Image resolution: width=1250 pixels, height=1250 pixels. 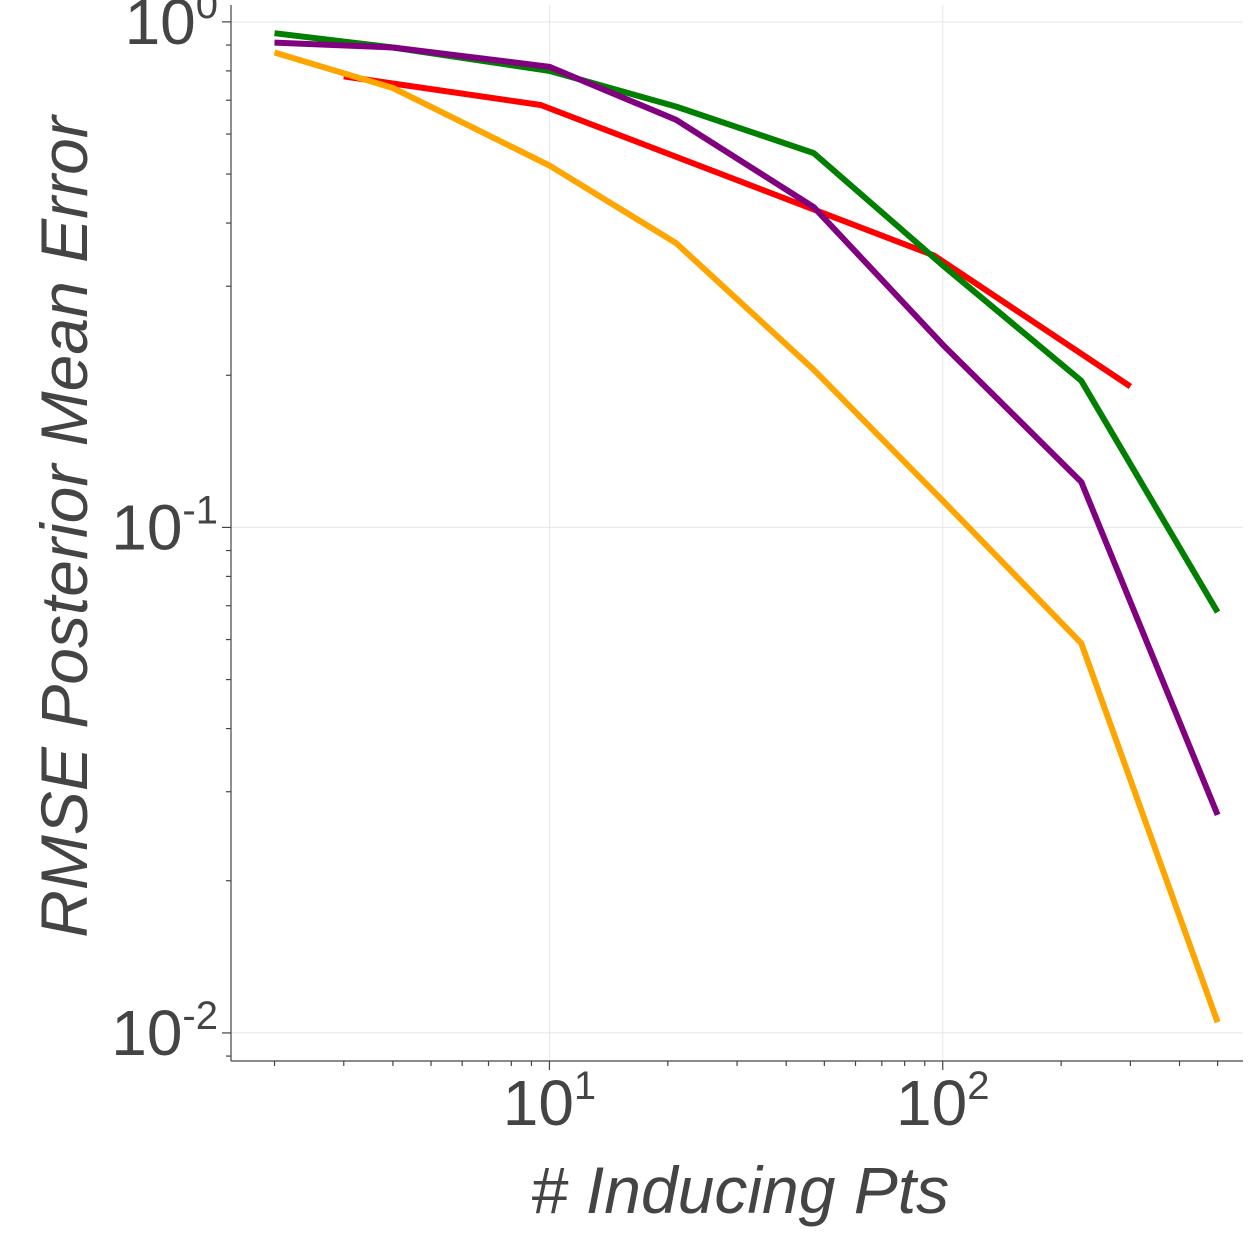 What do you see at coordinates (740, 1190) in the screenshot?
I see `x-axis-title: # Inducing Pts` at bounding box center [740, 1190].